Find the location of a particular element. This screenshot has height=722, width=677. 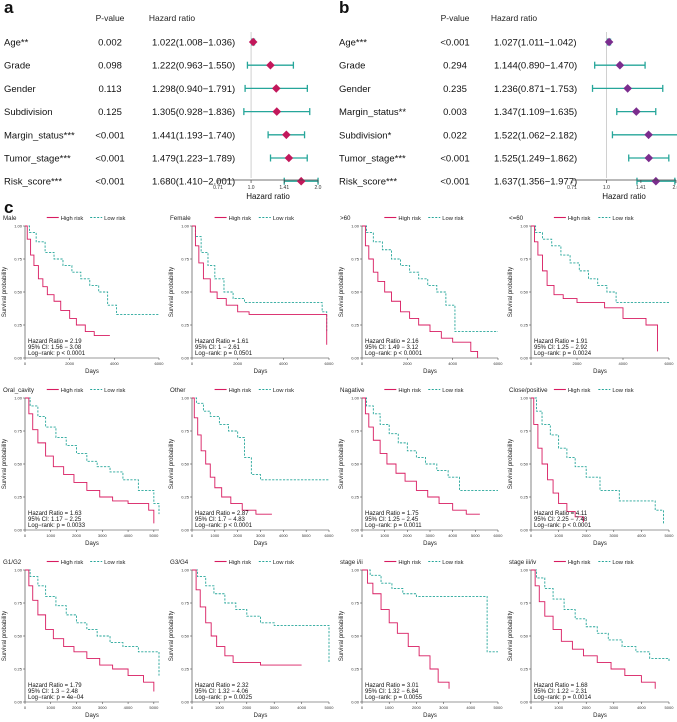

forest-row-hr-text: 1.525(1.249−1.862) is located at coordinates (535, 159).